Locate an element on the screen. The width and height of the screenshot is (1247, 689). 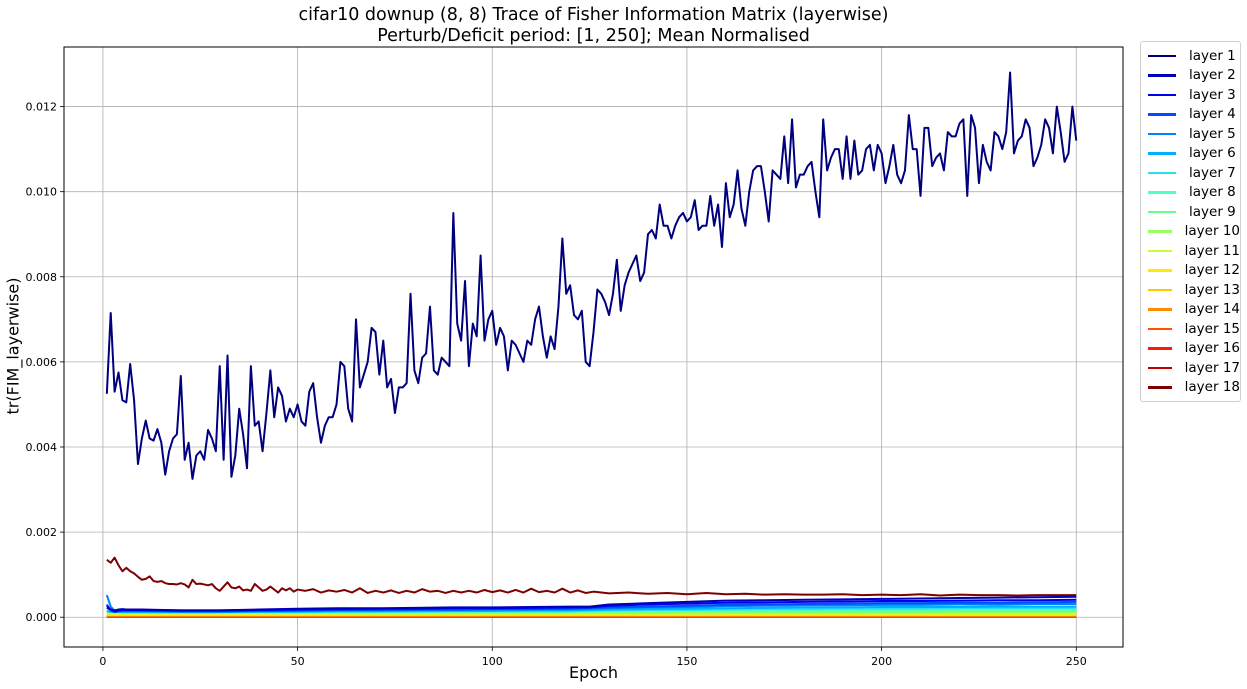
x-tick-label: 200 is located at coordinates (881, 661).